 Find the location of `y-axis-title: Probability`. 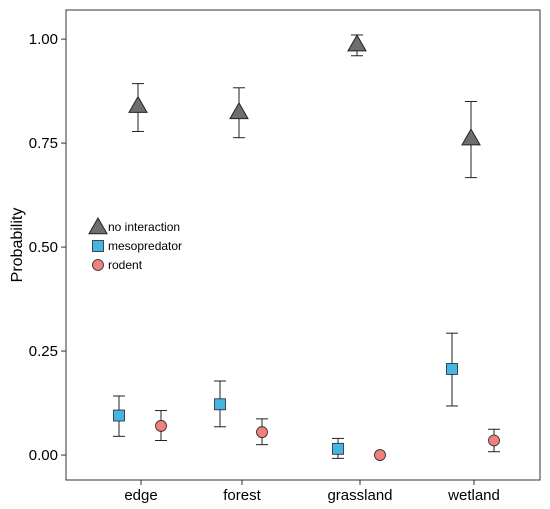

y-axis-title: Probability is located at coordinates (17, 245).